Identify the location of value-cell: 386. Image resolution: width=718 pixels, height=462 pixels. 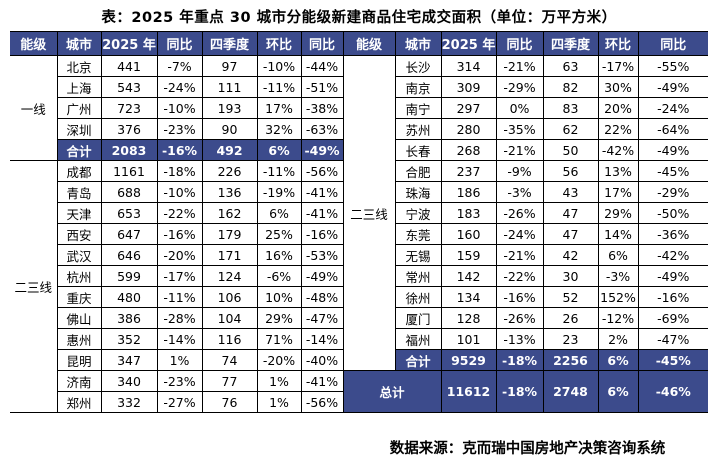
(129, 318).